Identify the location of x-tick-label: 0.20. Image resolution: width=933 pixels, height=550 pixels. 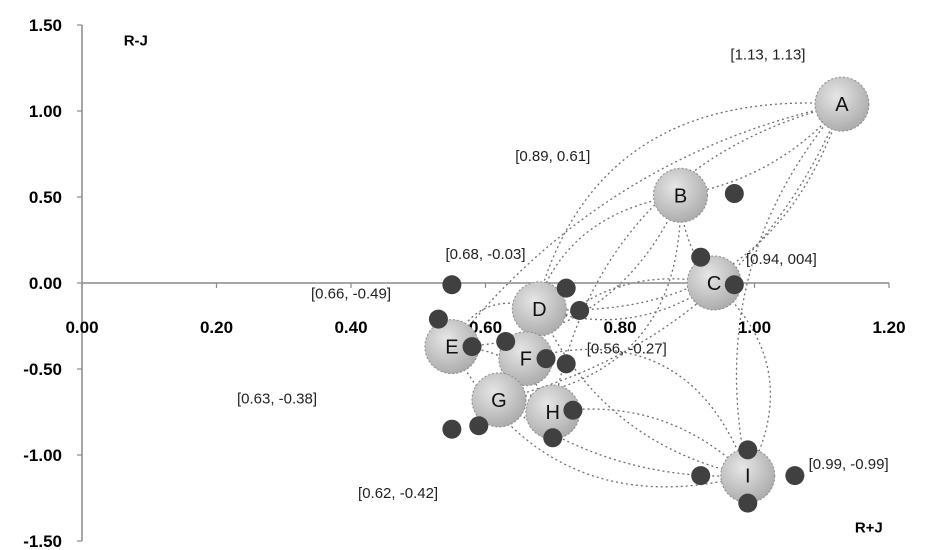
(216, 327).